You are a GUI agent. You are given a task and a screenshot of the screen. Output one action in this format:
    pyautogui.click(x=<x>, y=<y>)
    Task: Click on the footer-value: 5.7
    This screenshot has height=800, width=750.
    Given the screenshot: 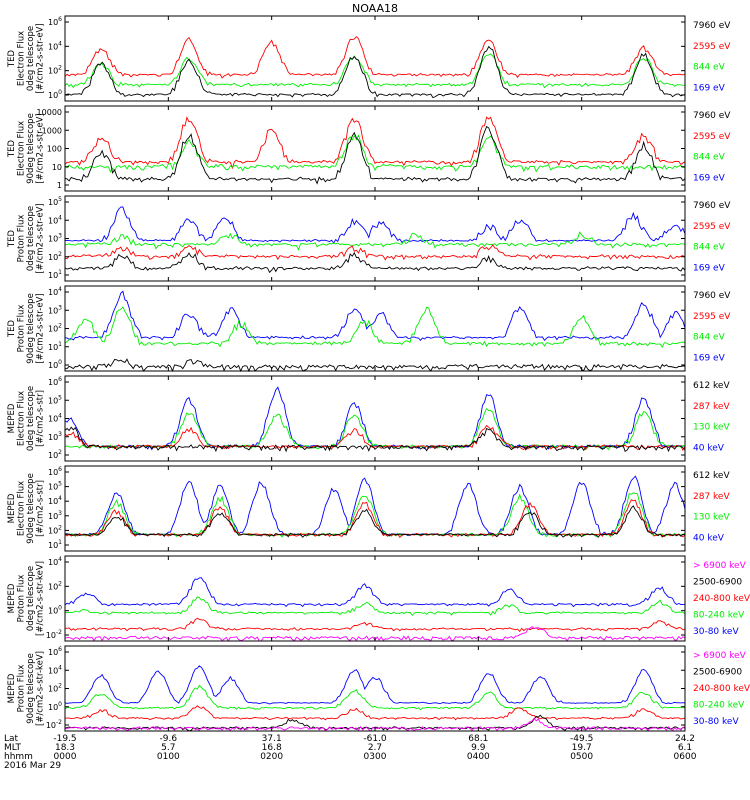 What is the action you would take?
    pyautogui.click(x=168, y=748)
    